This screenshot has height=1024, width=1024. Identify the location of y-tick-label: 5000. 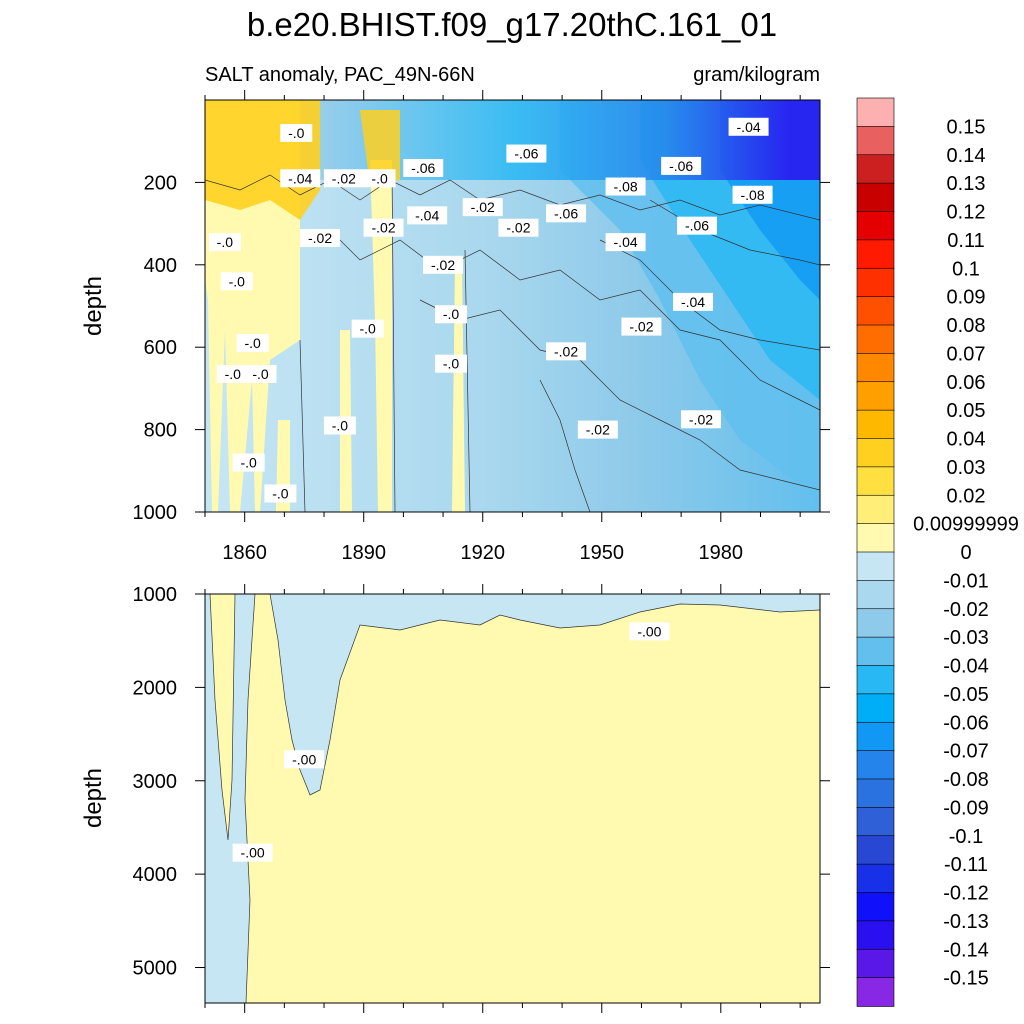
(155, 969).